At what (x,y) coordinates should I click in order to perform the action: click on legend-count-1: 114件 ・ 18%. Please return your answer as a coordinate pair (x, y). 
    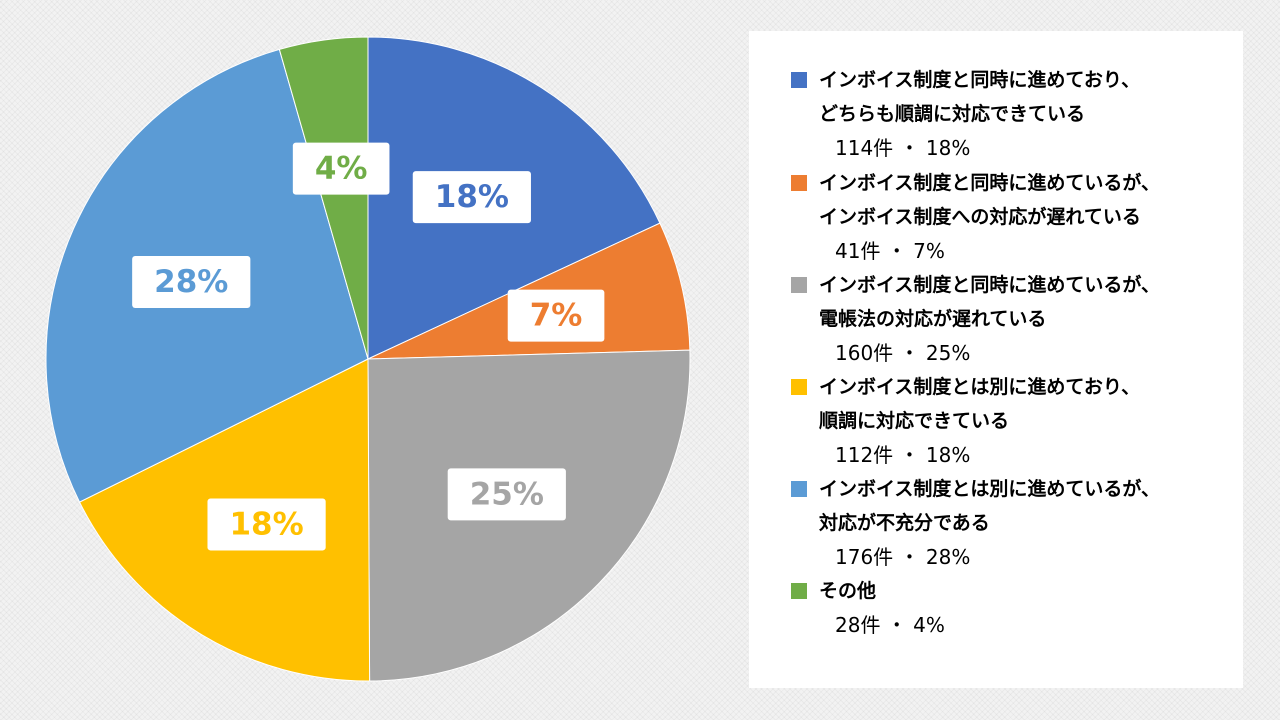
    Looking at the image, I should click on (903, 148).